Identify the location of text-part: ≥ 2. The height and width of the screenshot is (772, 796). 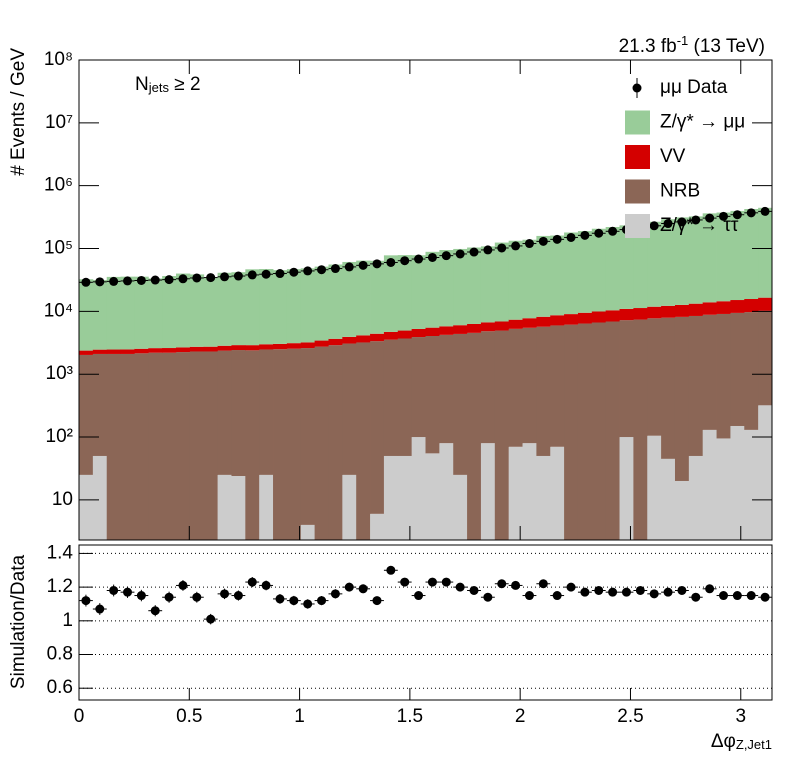
(185, 84).